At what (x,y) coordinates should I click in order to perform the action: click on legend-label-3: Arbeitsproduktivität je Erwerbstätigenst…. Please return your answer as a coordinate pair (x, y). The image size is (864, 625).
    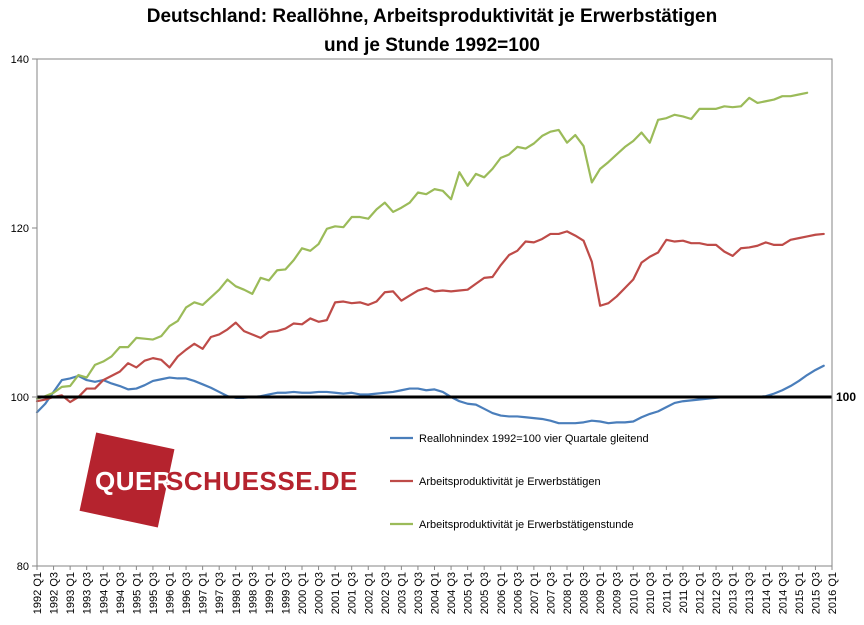
    Looking at the image, I should click on (526, 525).